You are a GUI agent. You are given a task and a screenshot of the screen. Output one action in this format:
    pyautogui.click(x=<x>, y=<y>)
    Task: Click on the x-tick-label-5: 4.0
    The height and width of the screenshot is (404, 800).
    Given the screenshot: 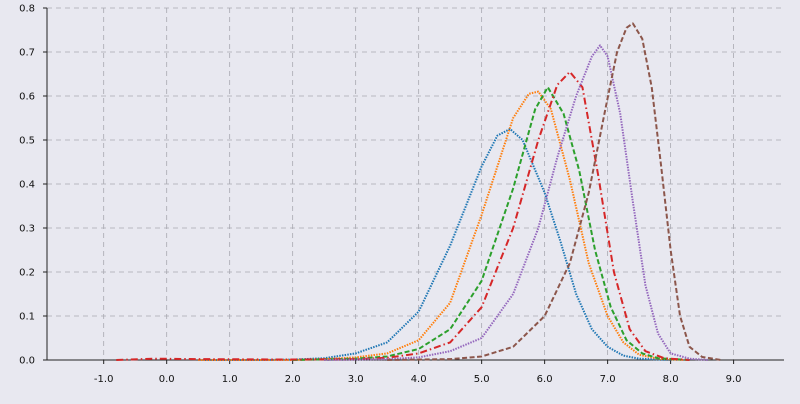 What is the action you would take?
    pyautogui.click(x=419, y=379)
    